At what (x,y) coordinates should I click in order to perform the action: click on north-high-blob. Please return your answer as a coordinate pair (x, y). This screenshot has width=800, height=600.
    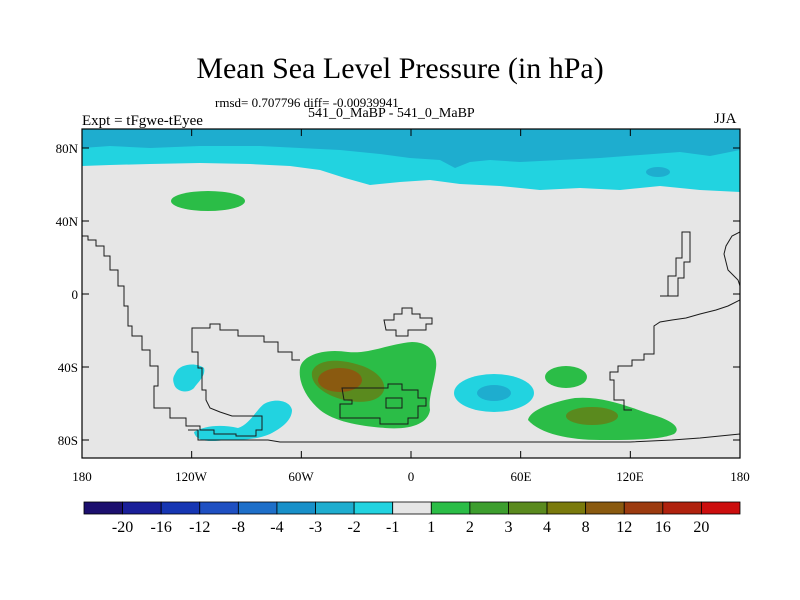
    Looking at the image, I should click on (208, 201).